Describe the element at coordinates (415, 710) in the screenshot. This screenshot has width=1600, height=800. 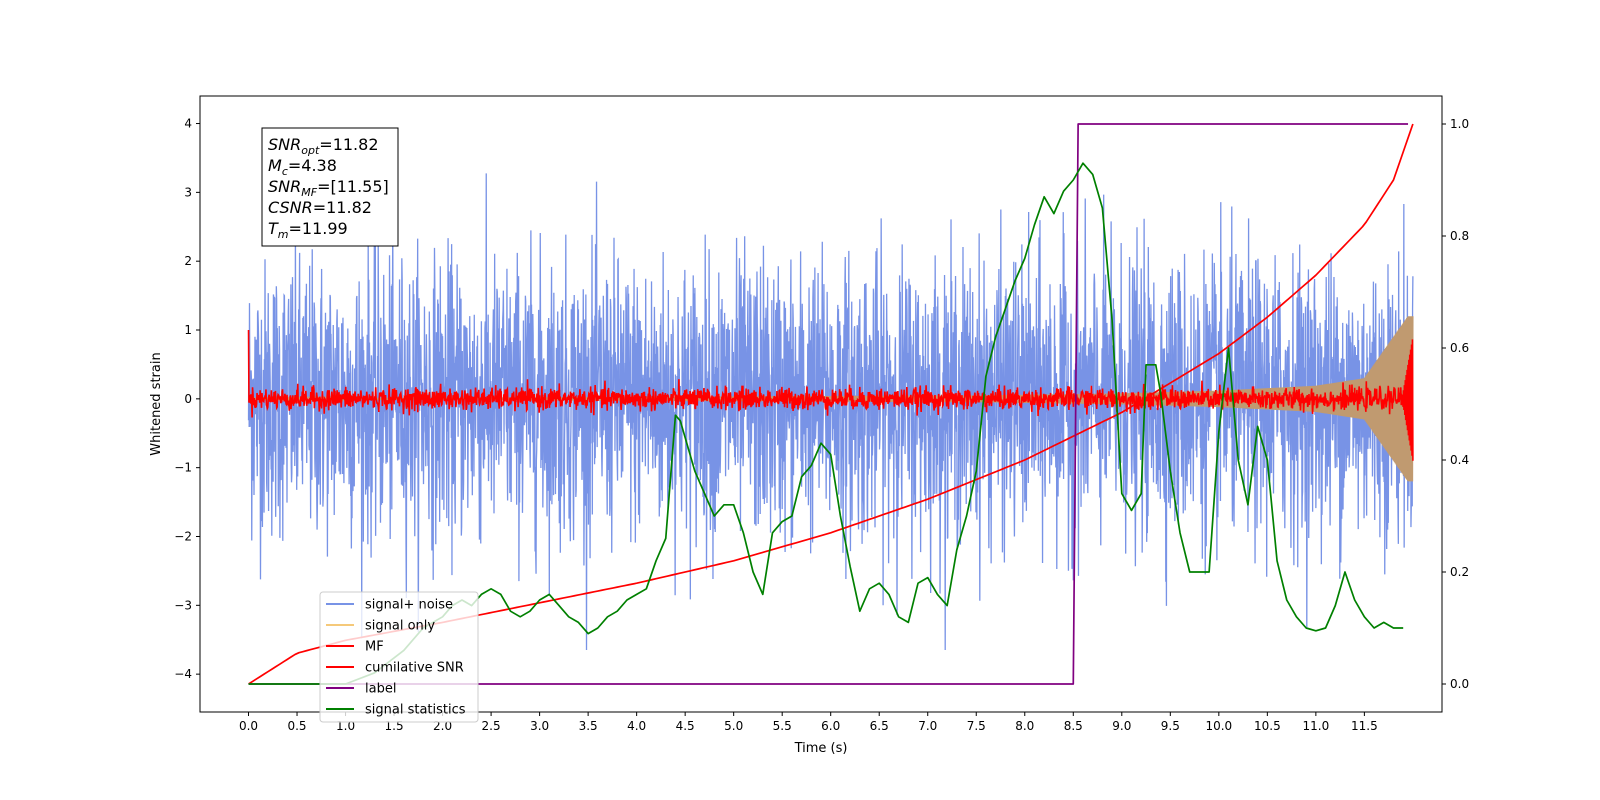
I see `legend-label: signal statistics` at that location.